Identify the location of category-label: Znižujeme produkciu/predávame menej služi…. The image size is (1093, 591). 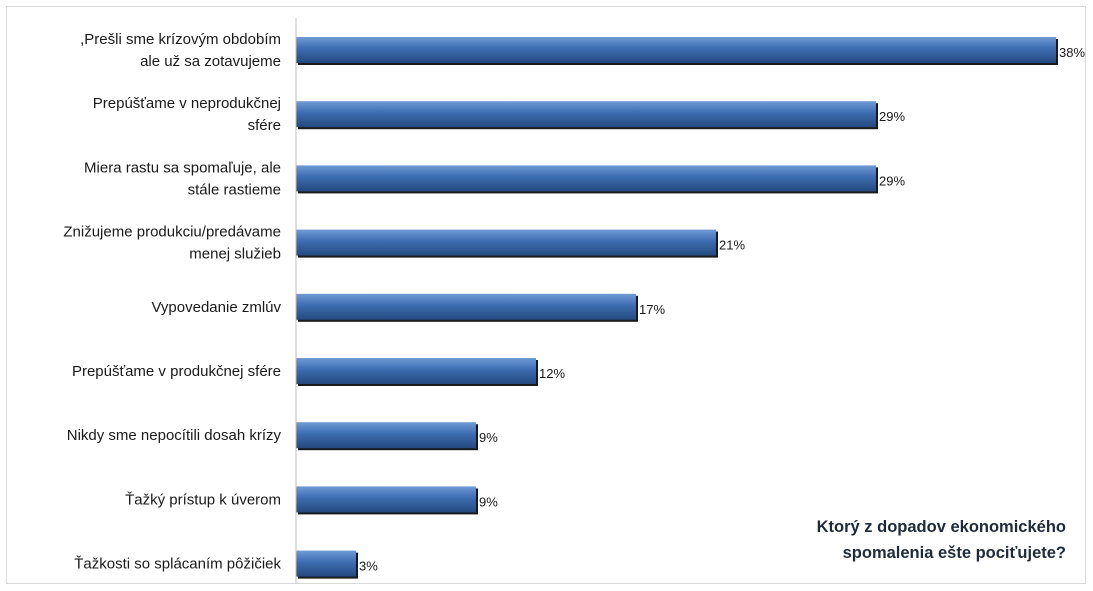
(172, 243).